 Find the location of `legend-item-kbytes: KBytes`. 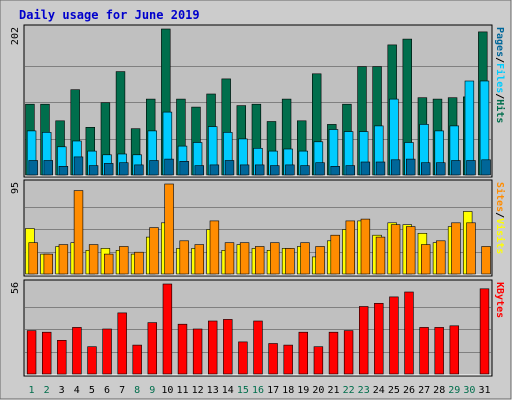

legend-item-kbytes: KBytes is located at coordinates (499, 300).